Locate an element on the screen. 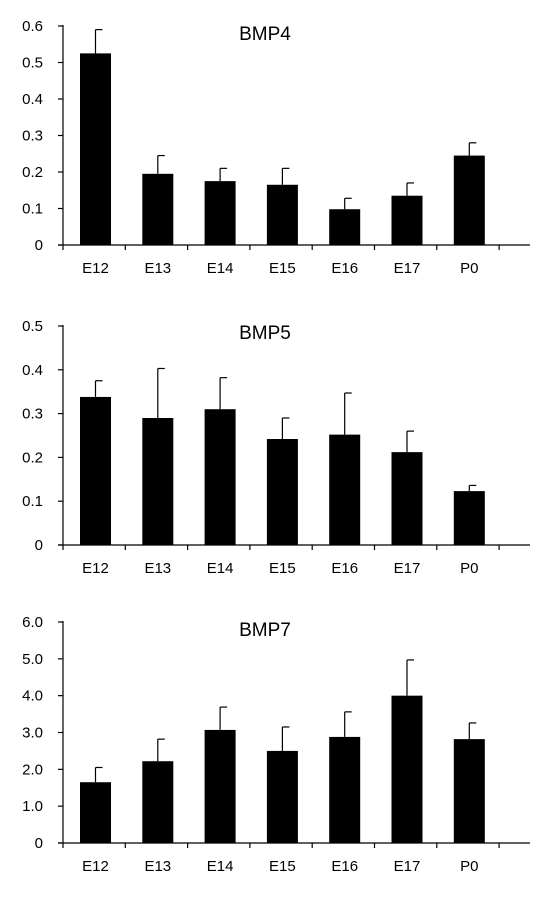 This screenshot has width=540, height=901. y-tick-label: 6.0 is located at coordinates (32, 622).